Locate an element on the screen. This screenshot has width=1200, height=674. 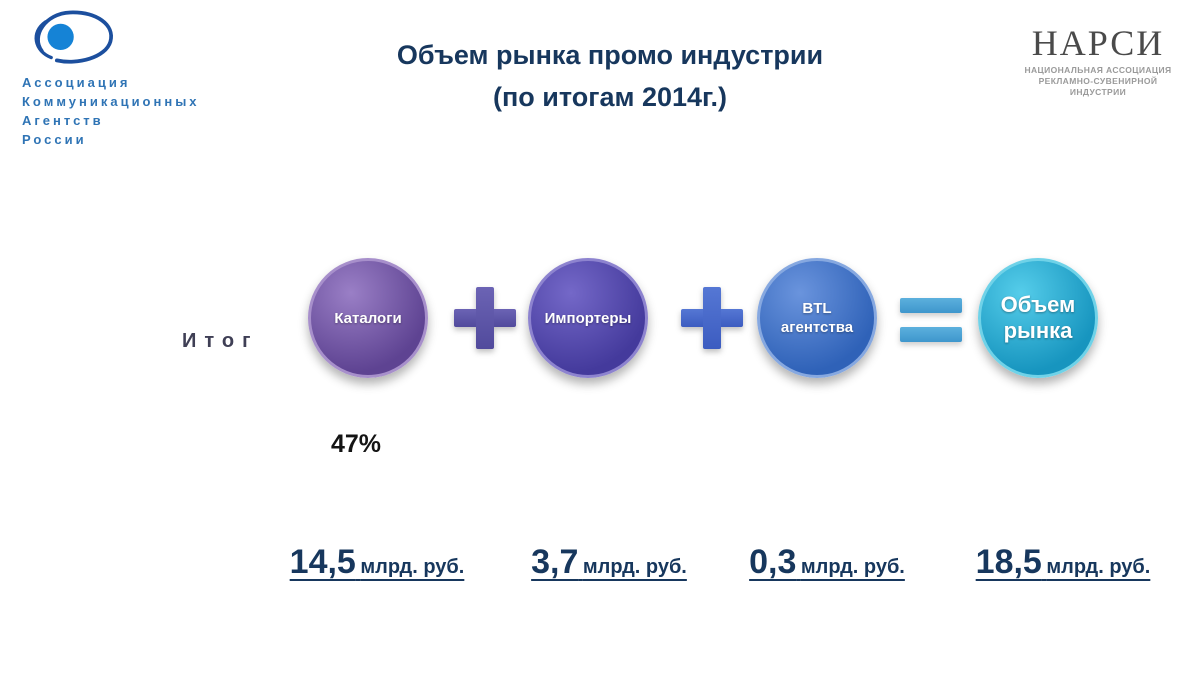
narsi-subtitle-line: РЕКЛАМНО-СУВЕНИРНОЙ is located at coordinates (1098, 81).